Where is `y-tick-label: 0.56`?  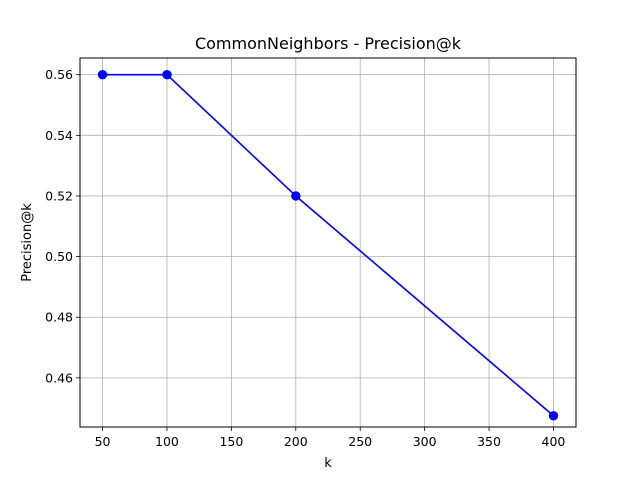
y-tick-label: 0.56 is located at coordinates (59, 74).